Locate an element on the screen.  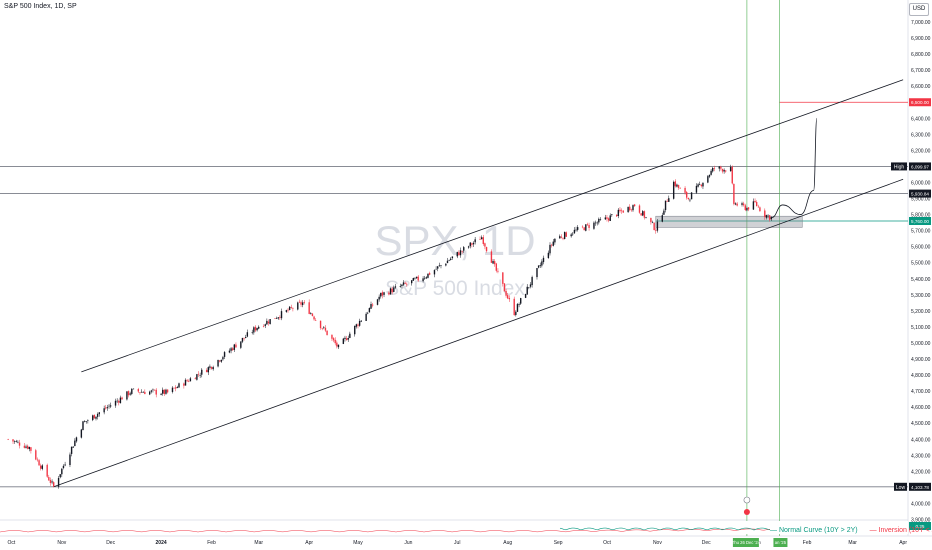
y-tick-label: 5,500.00 is located at coordinates (921, 264).